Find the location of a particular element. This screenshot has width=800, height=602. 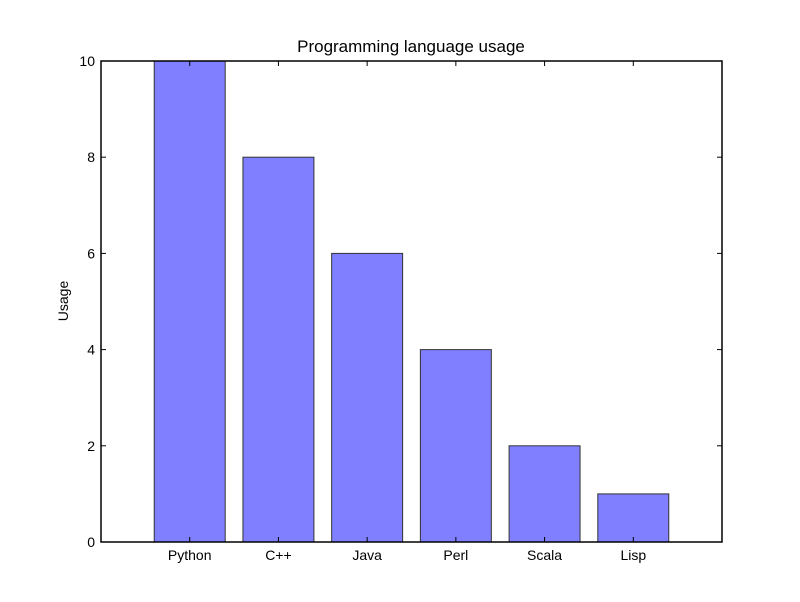

bar-lisp is located at coordinates (633, 518).